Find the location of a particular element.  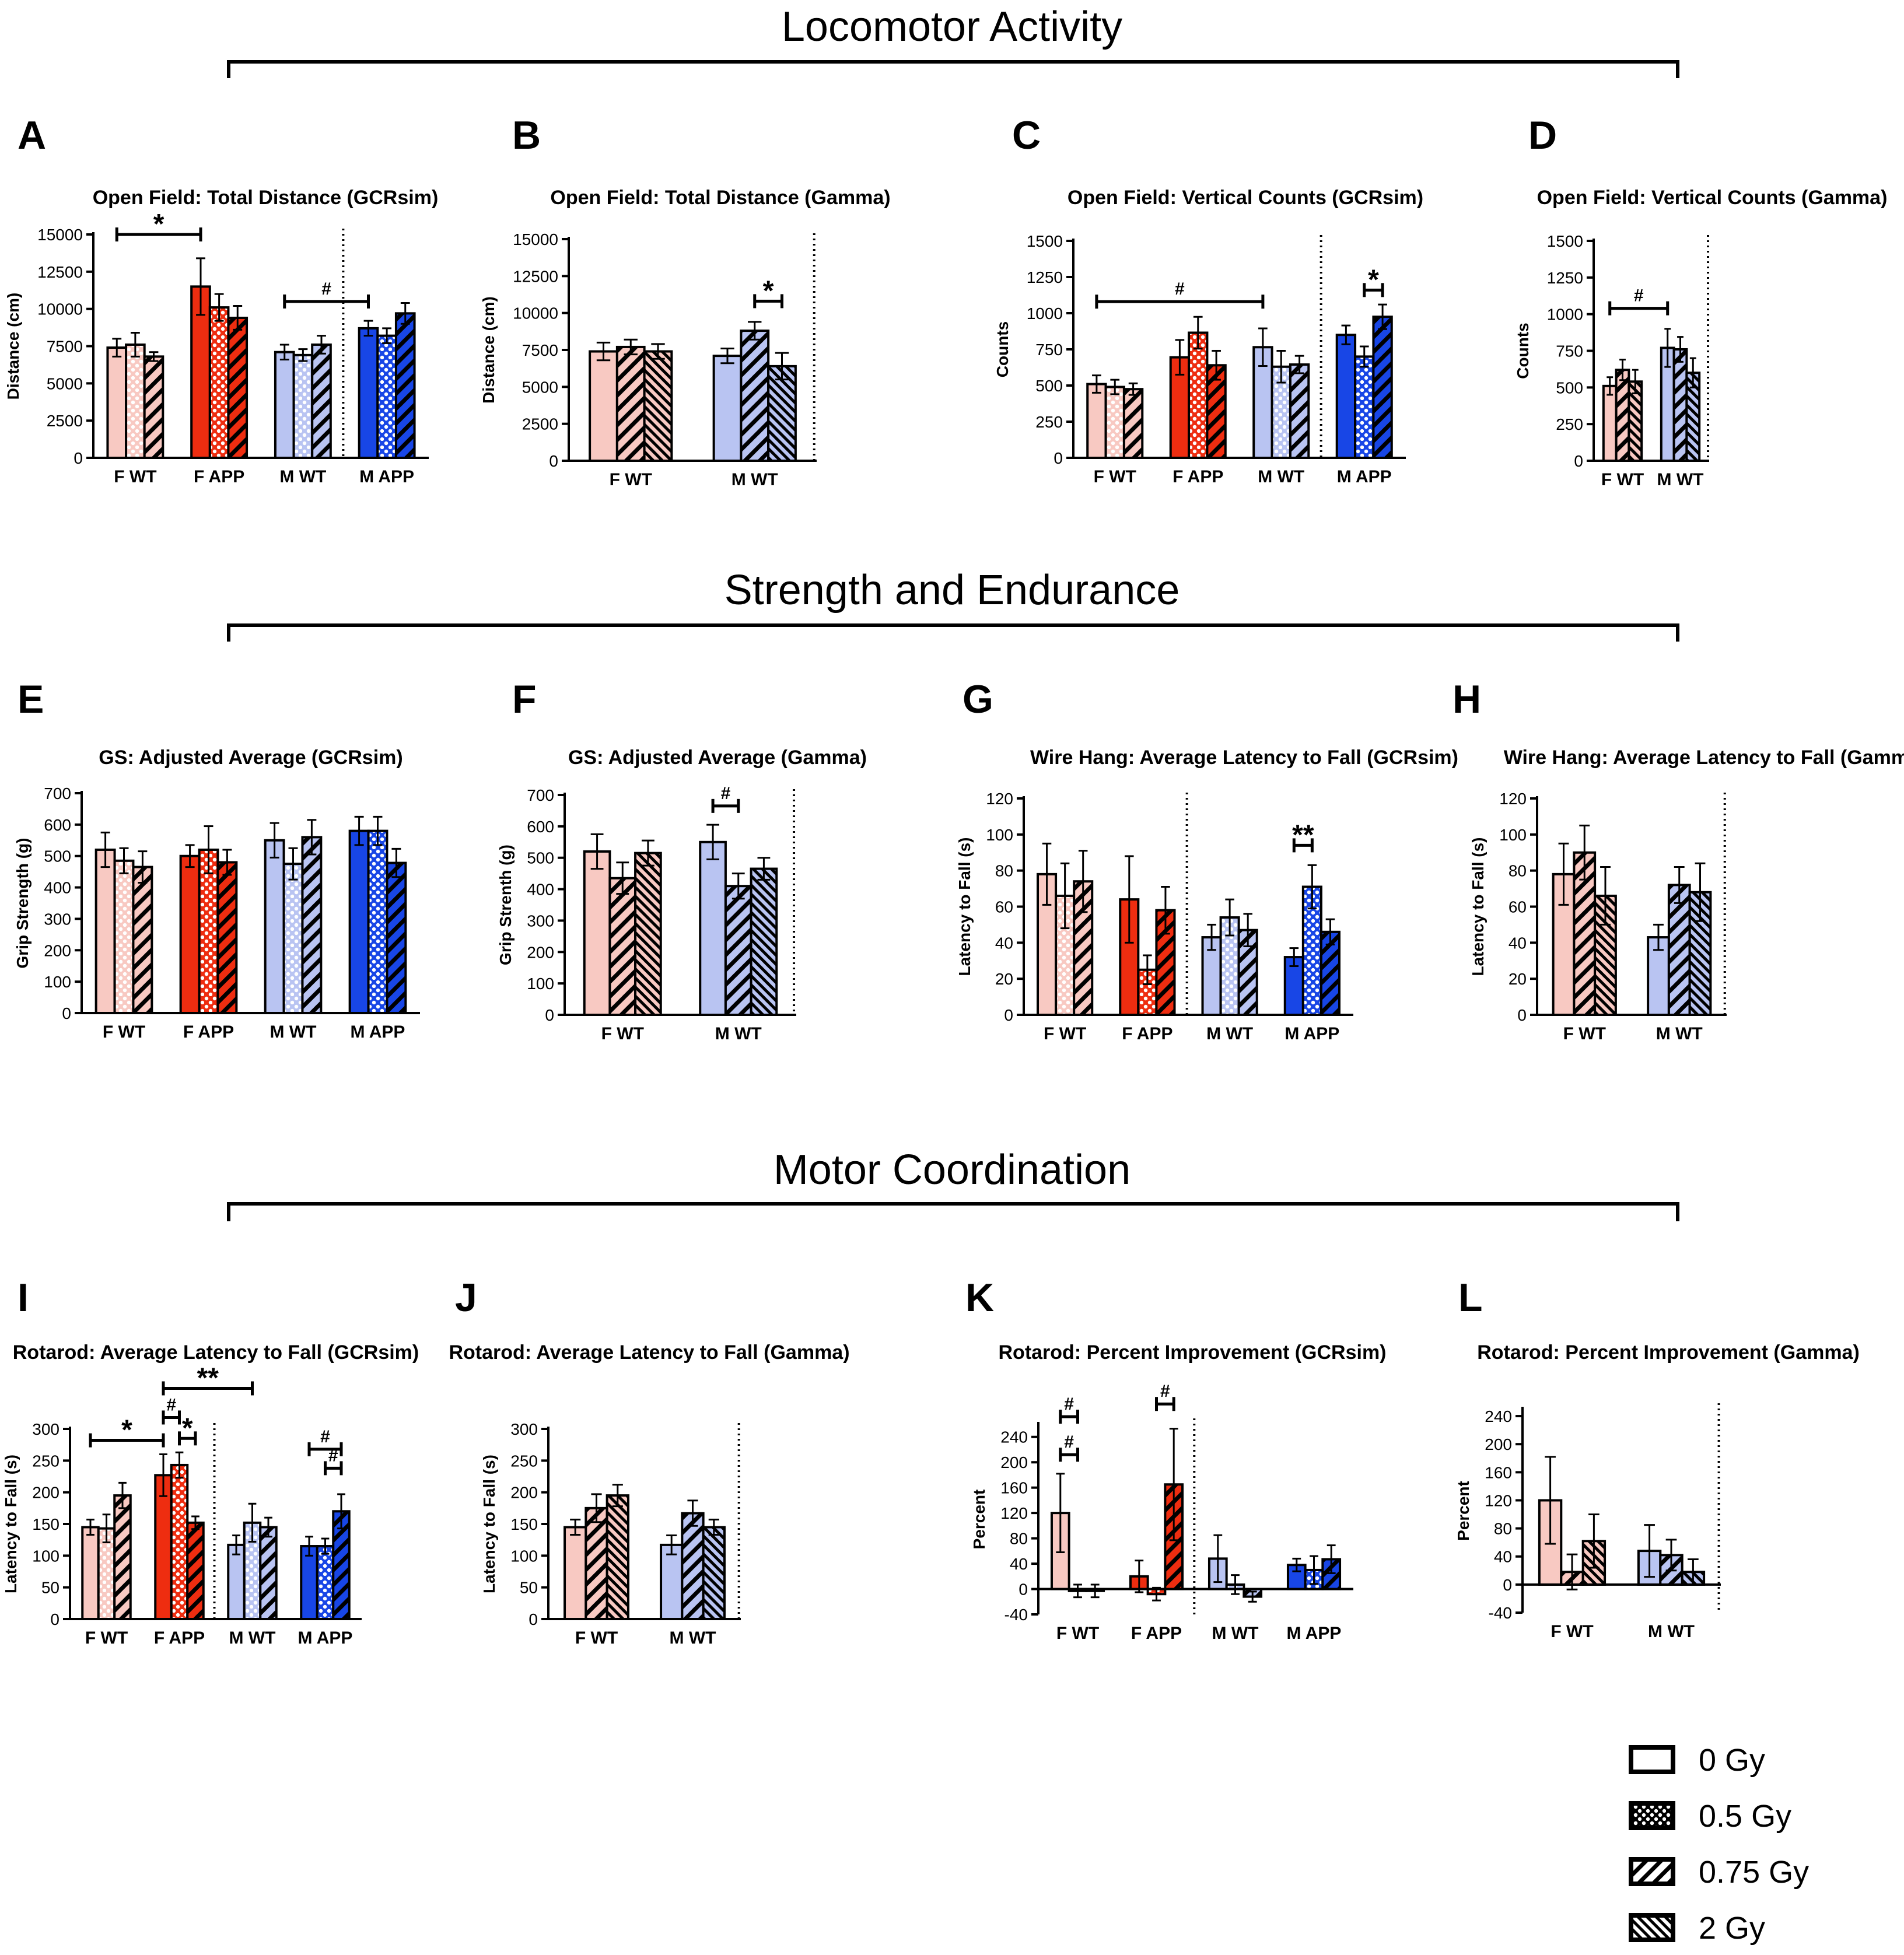

sig-label-a-1: # is located at coordinates (326, 289).